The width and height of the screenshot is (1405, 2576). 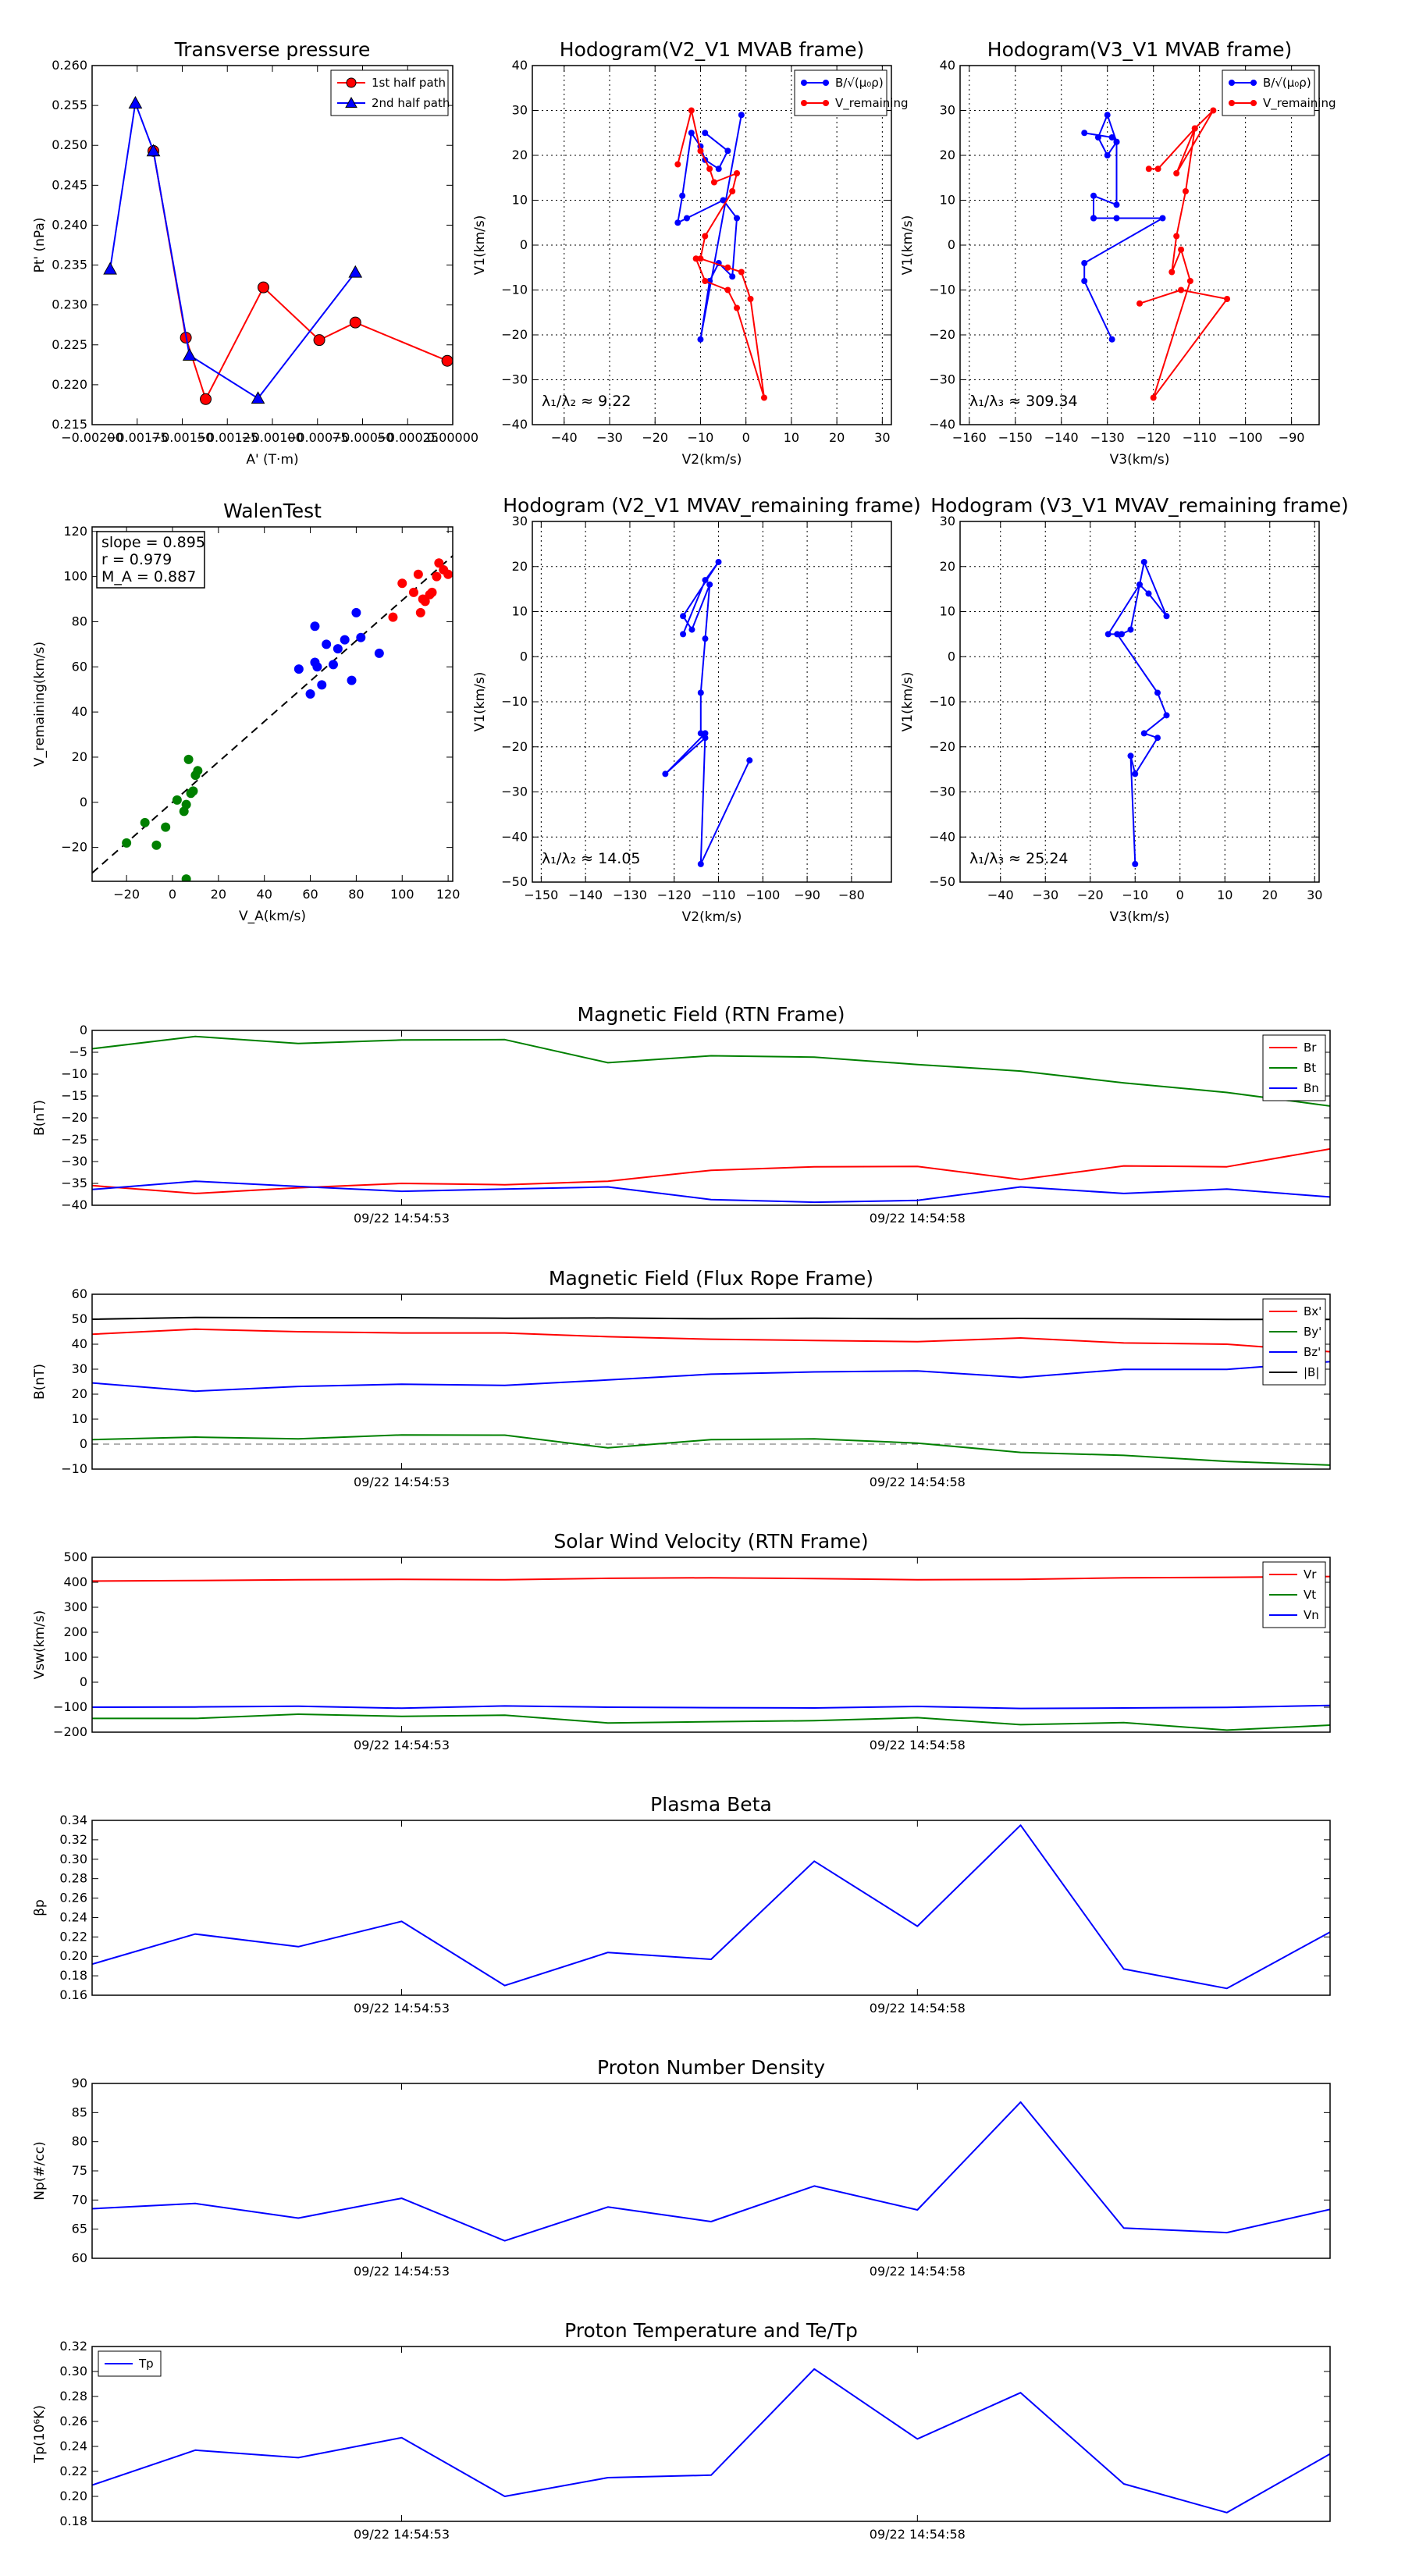 I want to click on y-tick-label: −200, so click(x=70, y=1731).